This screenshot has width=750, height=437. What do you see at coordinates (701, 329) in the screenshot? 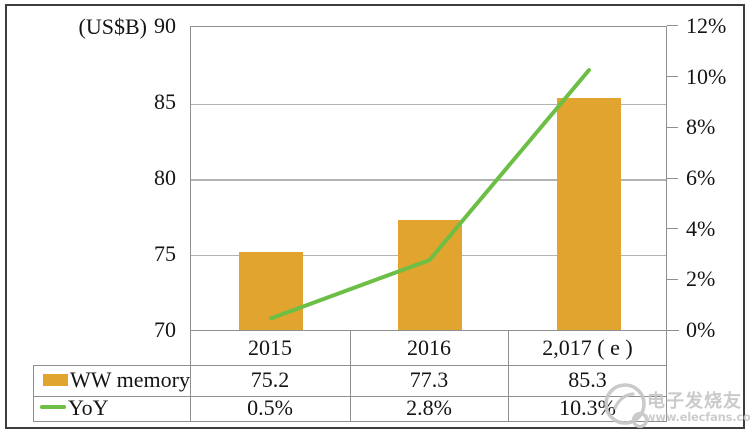
I see `right-axis-tick-0: 0%` at bounding box center [701, 329].